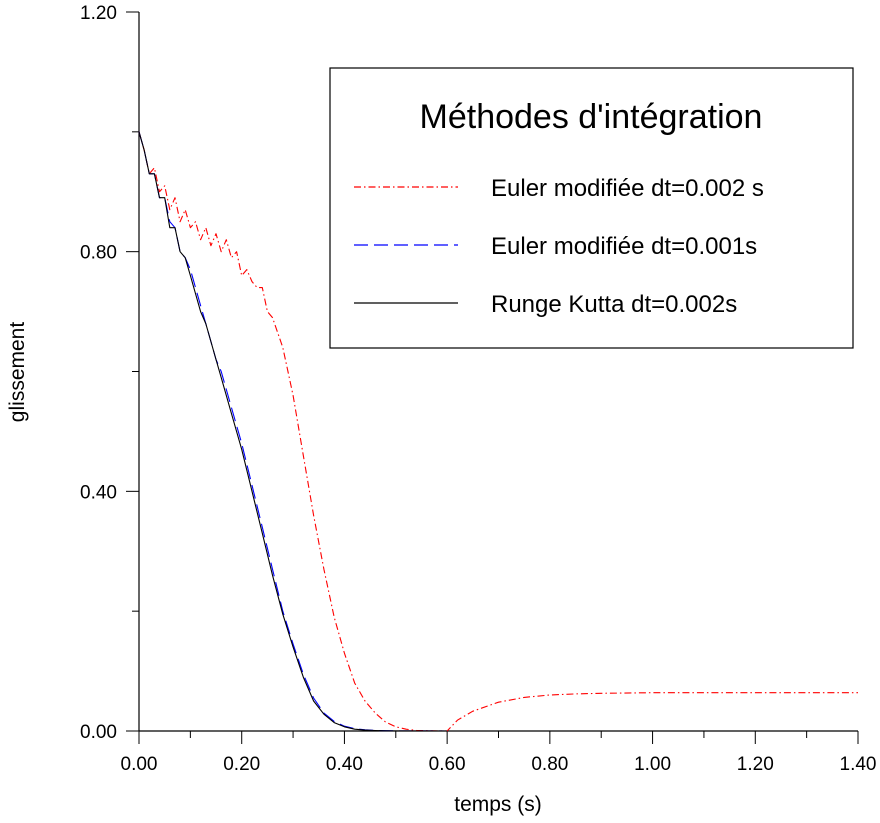 Image resolution: width=880 pixels, height=823 pixels. I want to click on y-tick-label: 1.20, so click(98, 13).